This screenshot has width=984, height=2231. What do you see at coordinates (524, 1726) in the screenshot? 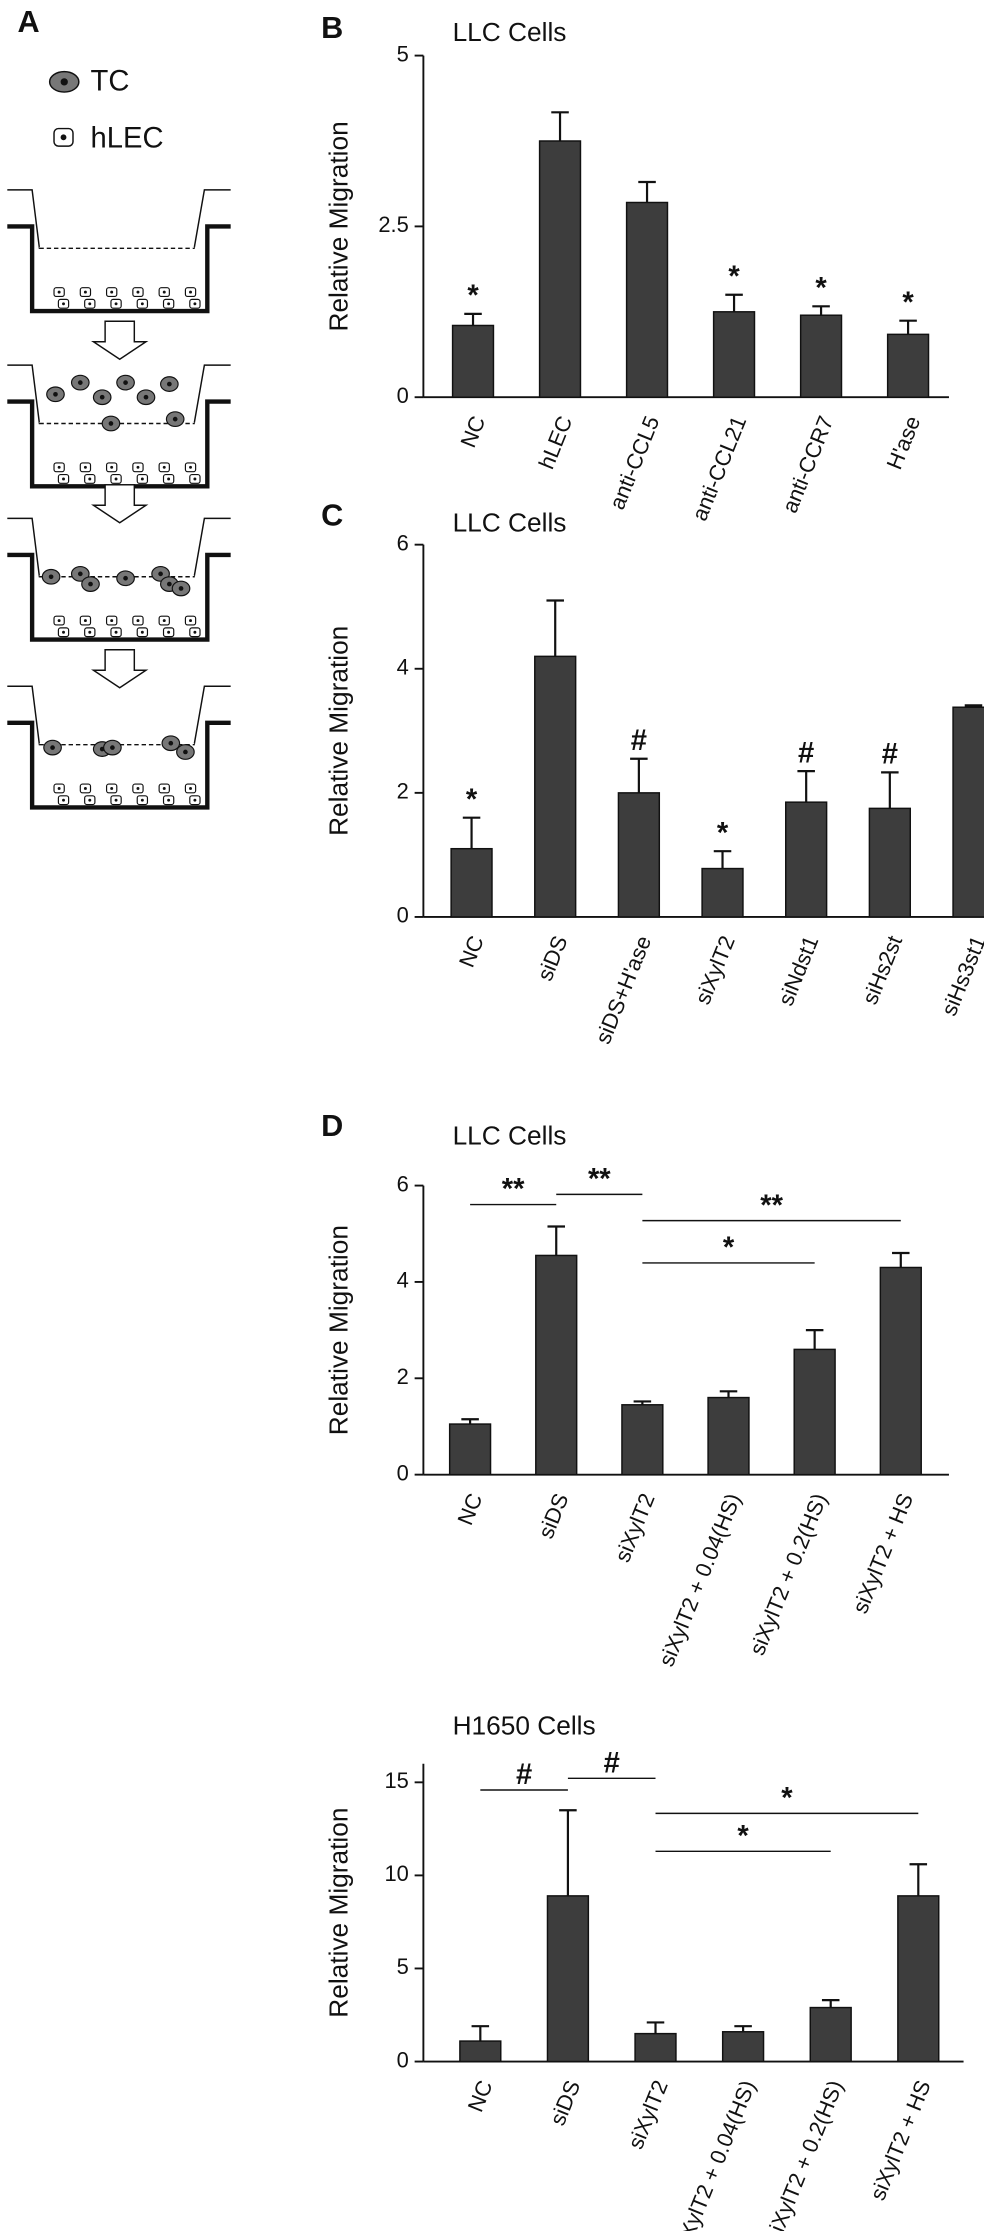
I see `chart-title: H1650 Cells` at bounding box center [524, 1726].